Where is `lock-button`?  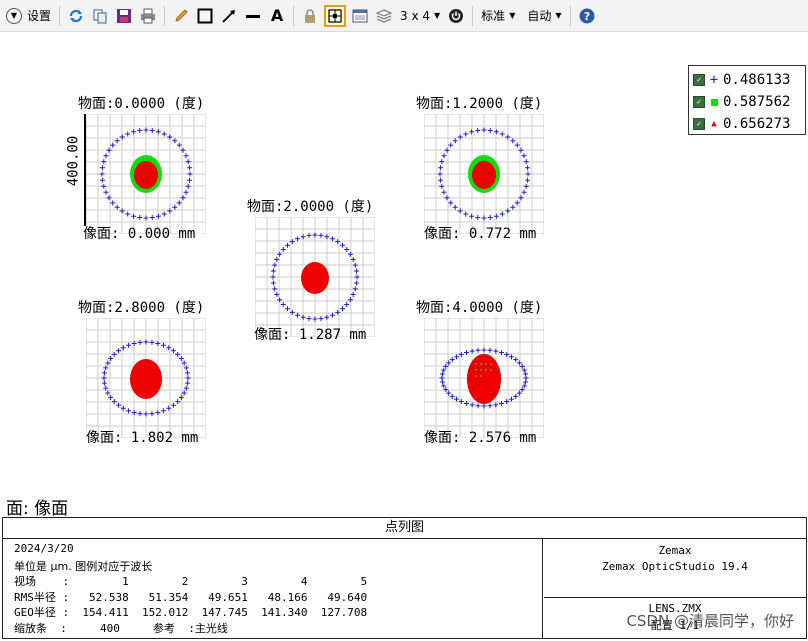 lock-button is located at coordinates (310, 16).